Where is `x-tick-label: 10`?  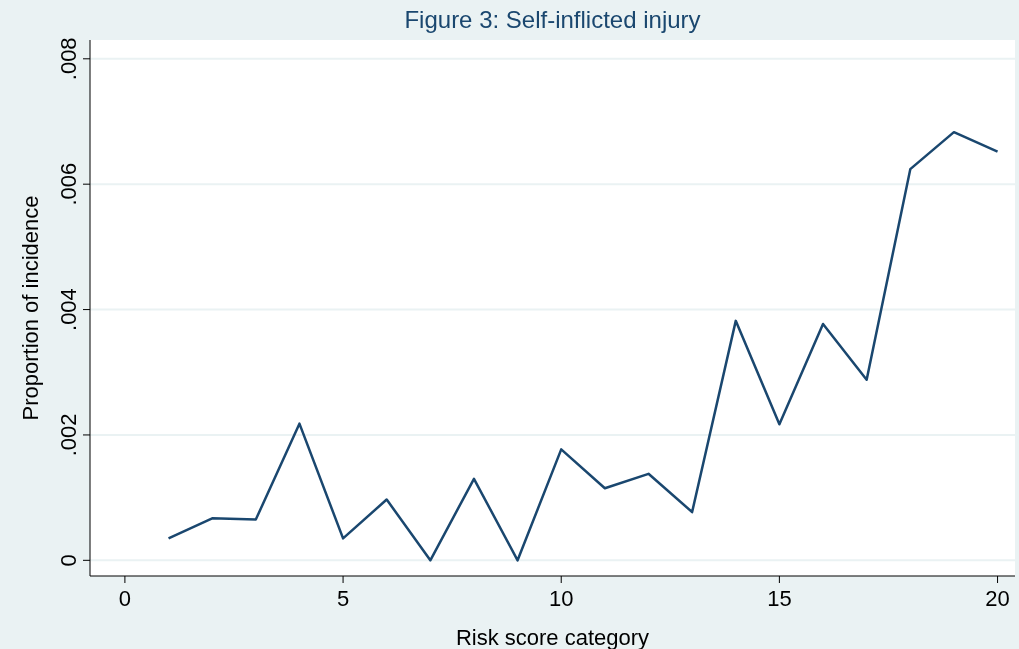 x-tick-label: 10 is located at coordinates (561, 598).